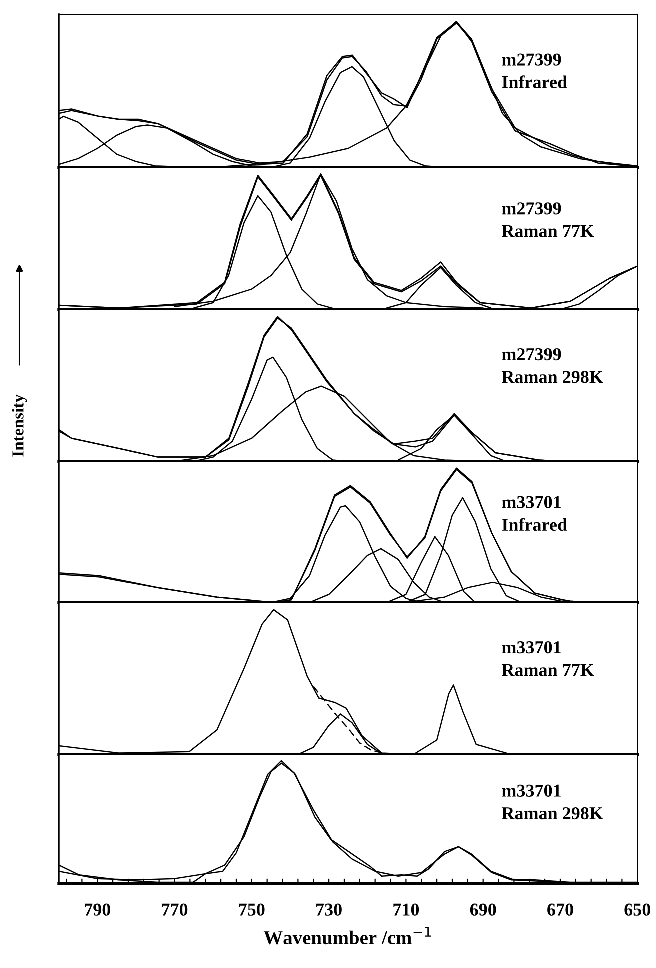  What do you see at coordinates (483, 910) in the screenshot?
I see `x-tick-label: 690` at bounding box center [483, 910].